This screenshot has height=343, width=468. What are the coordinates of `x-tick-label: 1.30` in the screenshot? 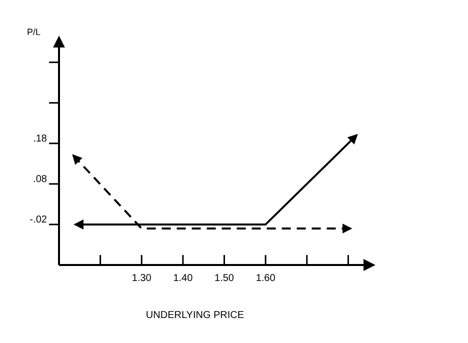 It's located at (142, 278).